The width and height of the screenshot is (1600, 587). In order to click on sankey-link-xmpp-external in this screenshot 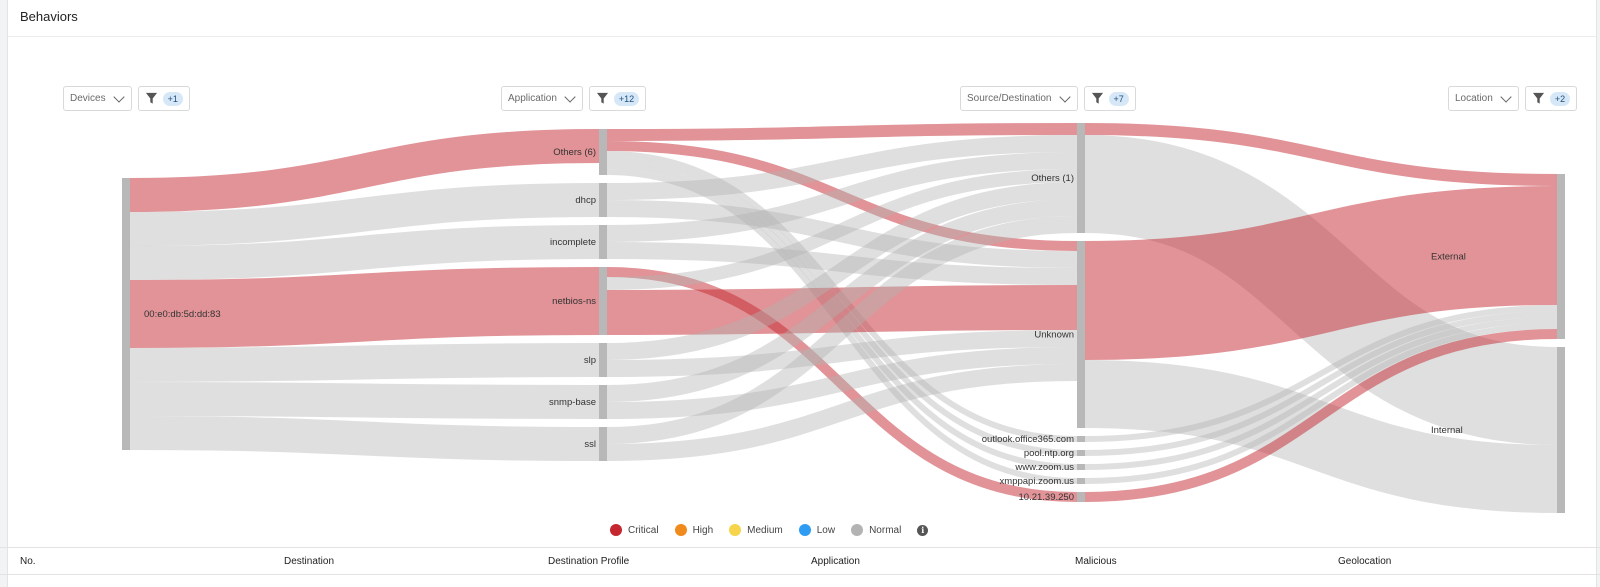, I will do `click(1321, 403)`.